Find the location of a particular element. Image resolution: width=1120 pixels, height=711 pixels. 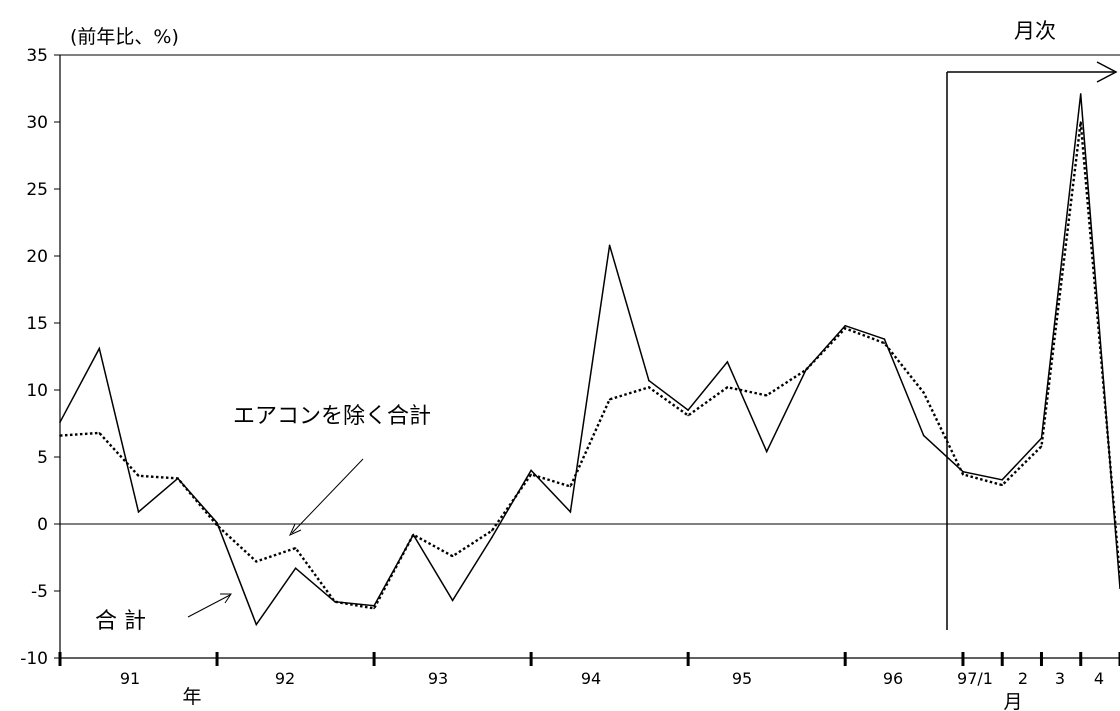

x-tick-label: 93 is located at coordinates (438, 678).